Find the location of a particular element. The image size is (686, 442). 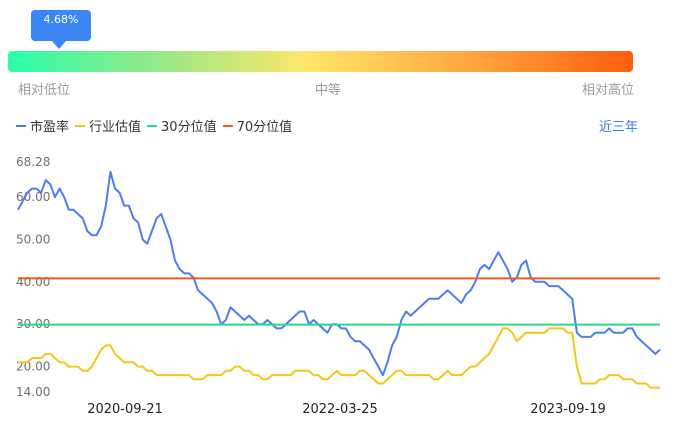

legend-item-p30: 30分位值 is located at coordinates (182, 125).